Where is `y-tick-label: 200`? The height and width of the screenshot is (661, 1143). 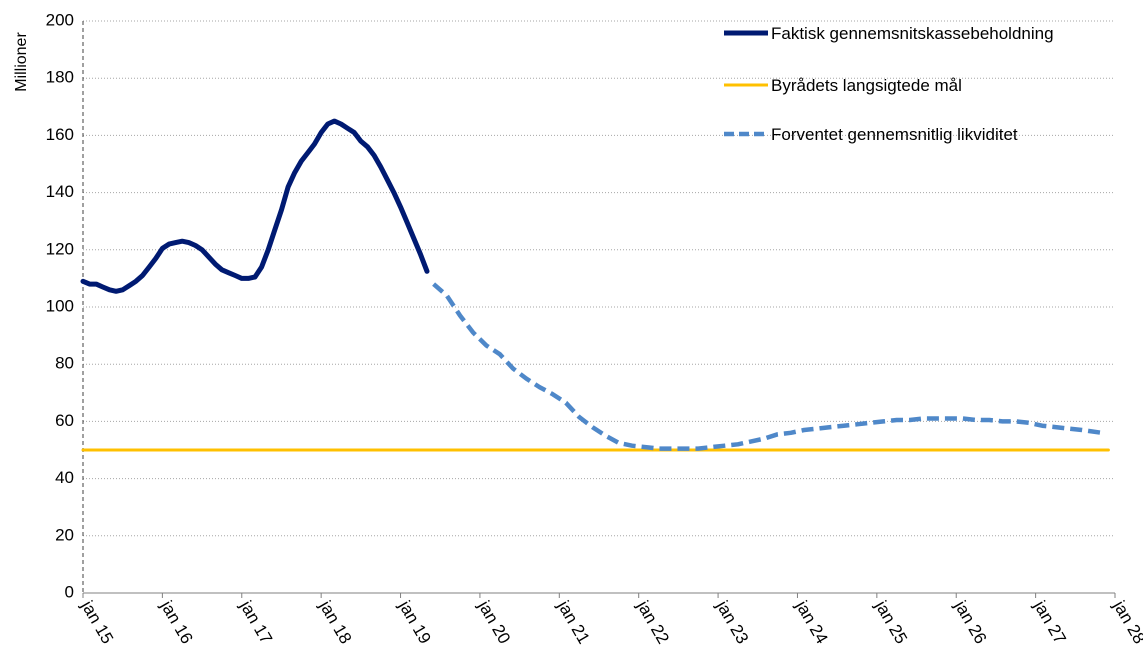
y-tick-label: 200 is located at coordinates (60, 19).